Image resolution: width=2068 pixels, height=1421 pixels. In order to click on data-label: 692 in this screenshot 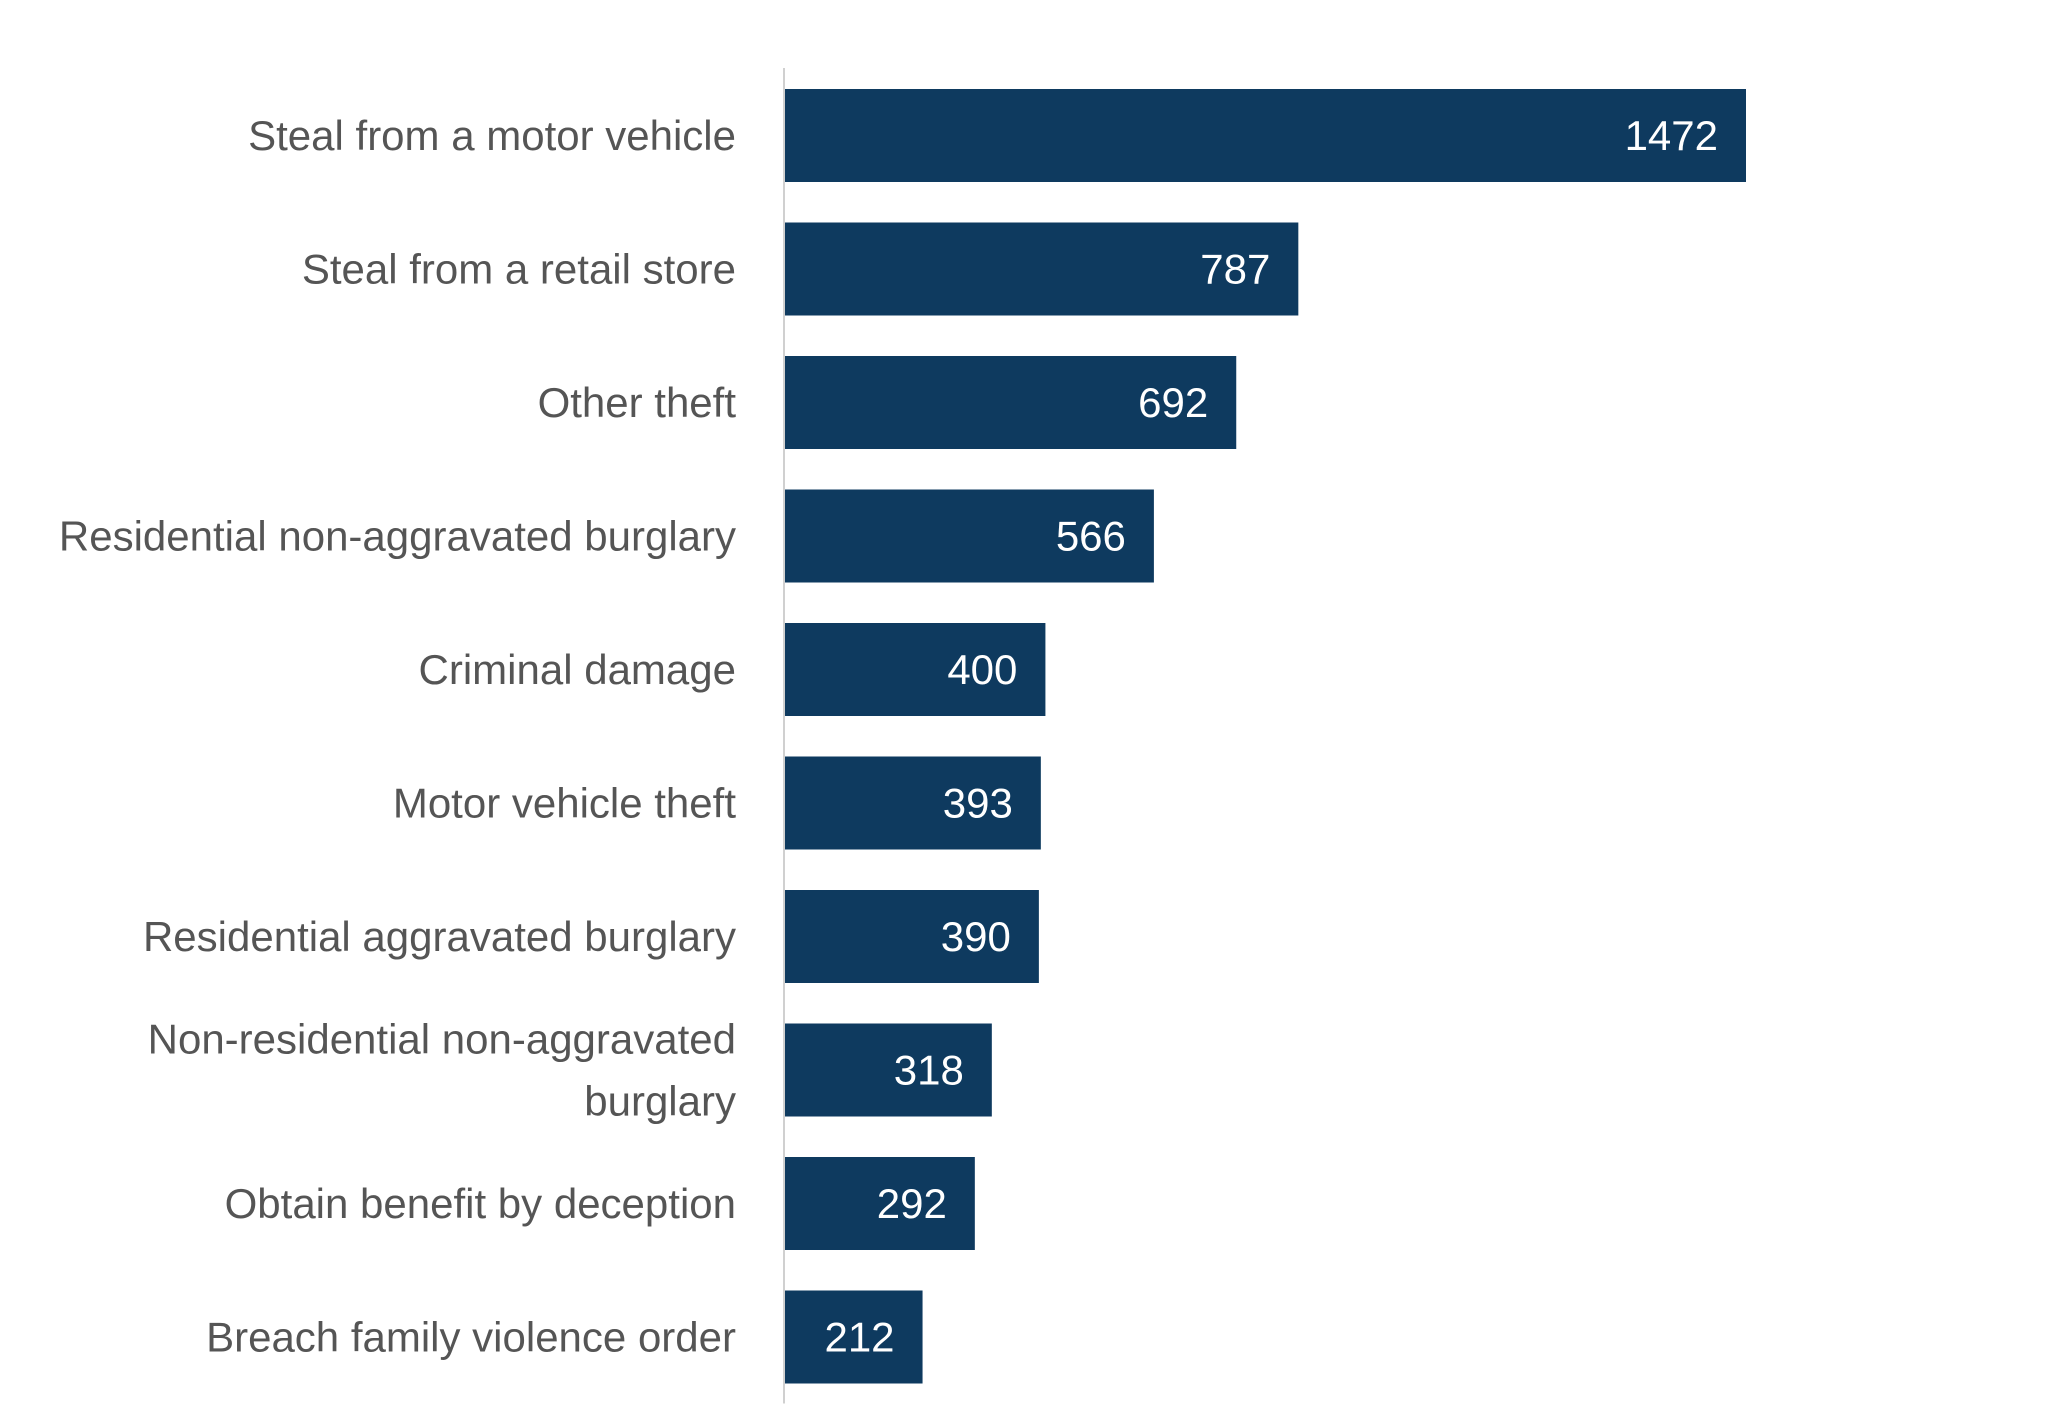, I will do `click(1173, 402)`.